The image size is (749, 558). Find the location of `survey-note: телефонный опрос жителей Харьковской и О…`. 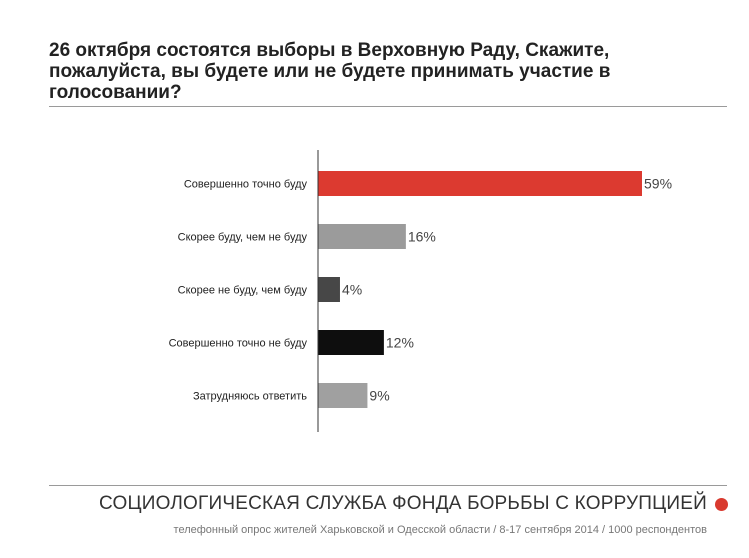

survey-note: телефонный опрос жителей Харьковской и О… is located at coordinates (440, 530).